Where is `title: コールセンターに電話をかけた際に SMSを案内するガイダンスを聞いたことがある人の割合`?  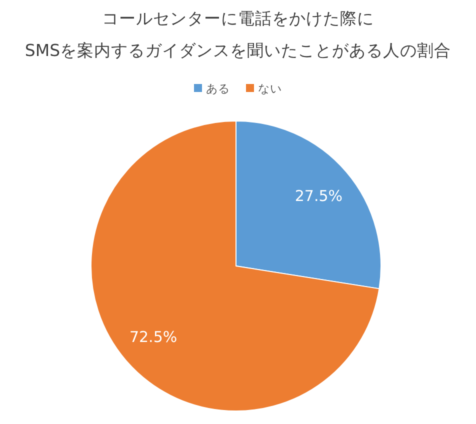 title: コールセンターに電話をかけた際に SMSを案内するガイダンスを聞いたことがある人の割合 is located at coordinates (238, 34).